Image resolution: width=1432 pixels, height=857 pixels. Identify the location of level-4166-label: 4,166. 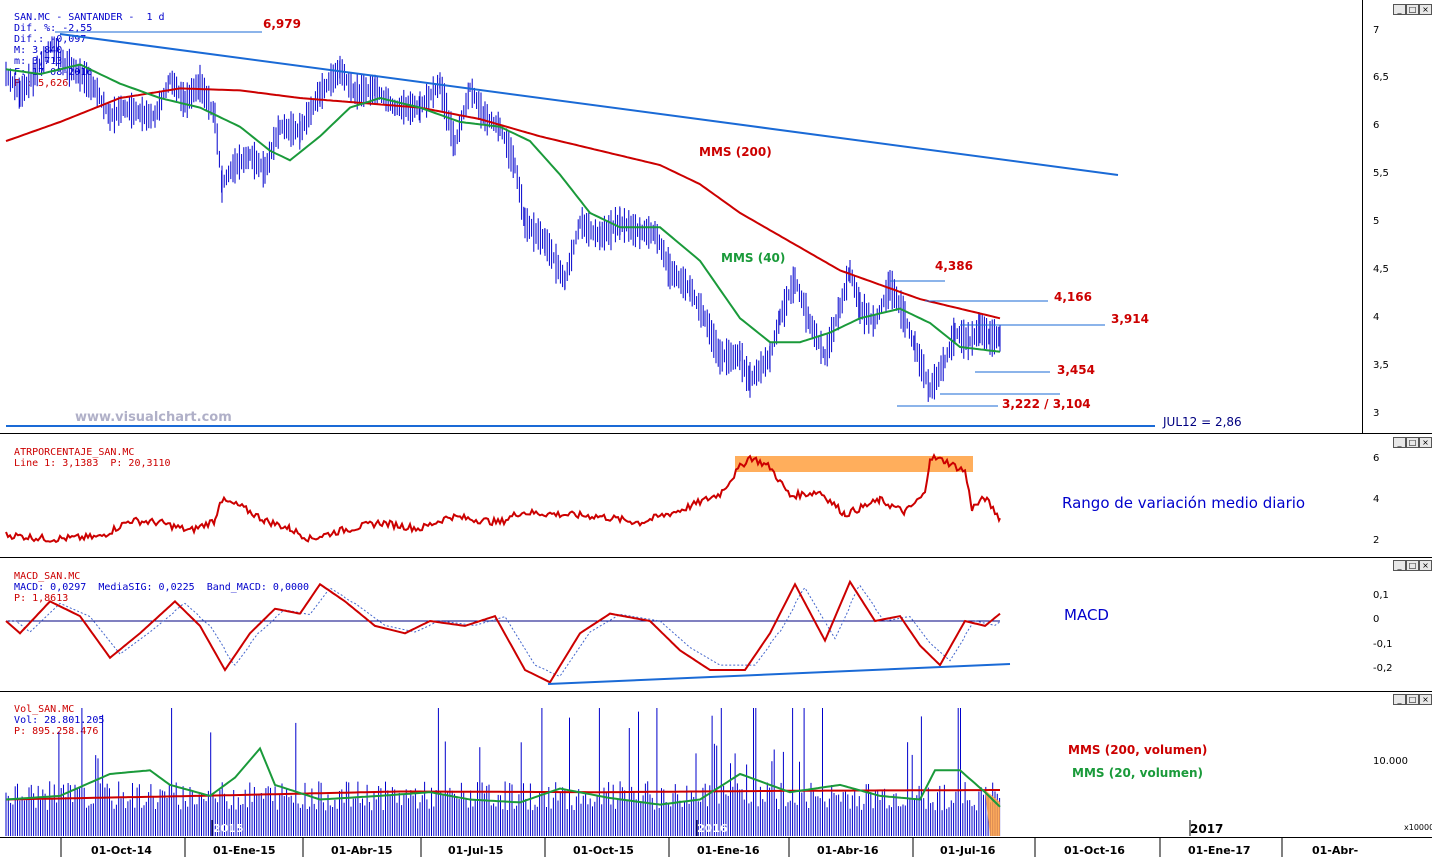
(1073, 297).